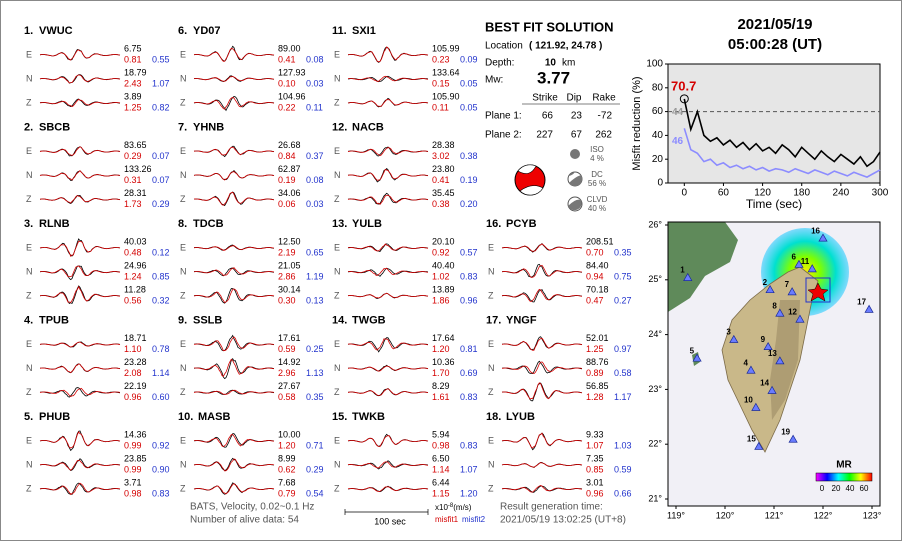 This screenshot has height=541, width=902. What do you see at coordinates (787, 284) in the screenshot?
I see `station-label: 7` at bounding box center [787, 284].